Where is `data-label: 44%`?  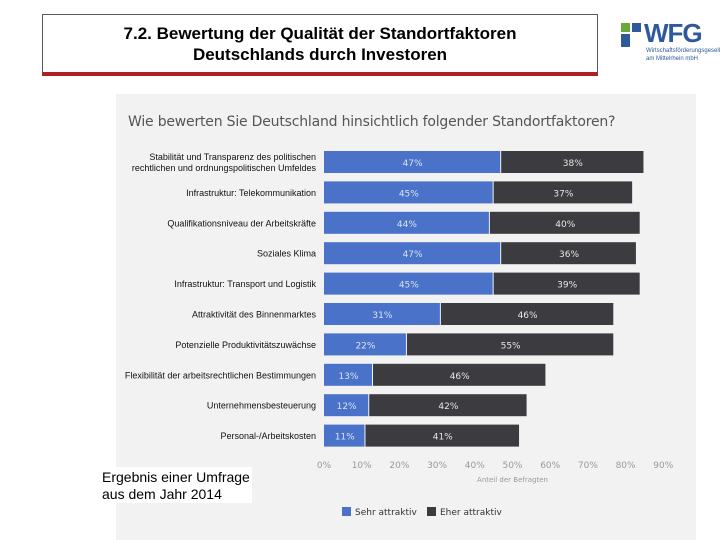
data-label: 44% is located at coordinates (407, 225).